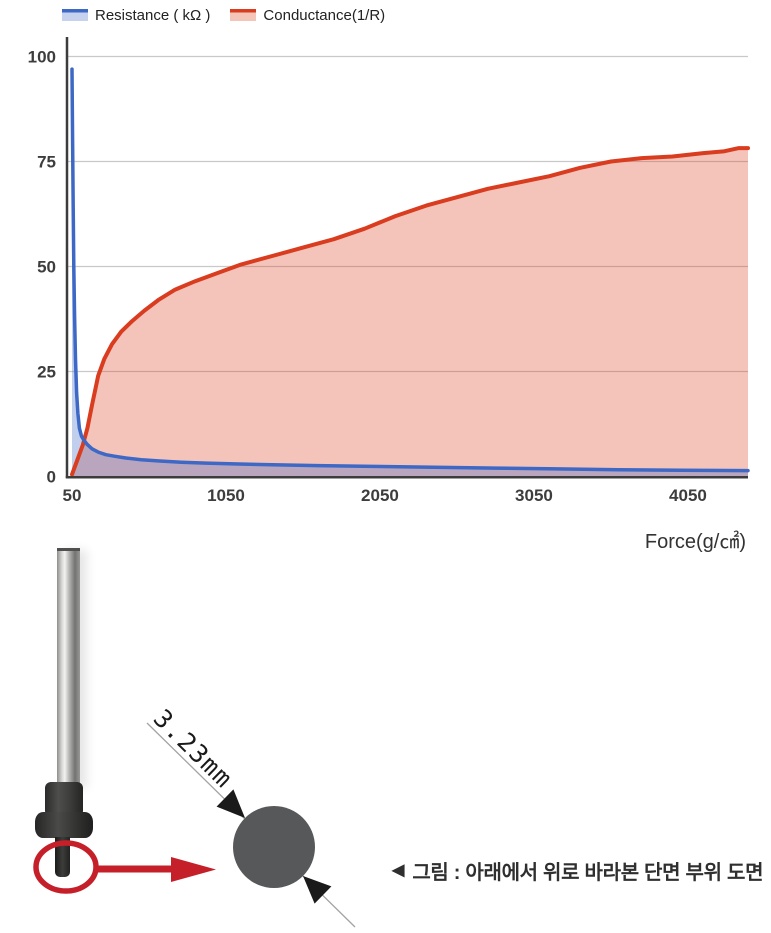 The image size is (771, 933). I want to click on red-arrow-head-icon, so click(193, 869).